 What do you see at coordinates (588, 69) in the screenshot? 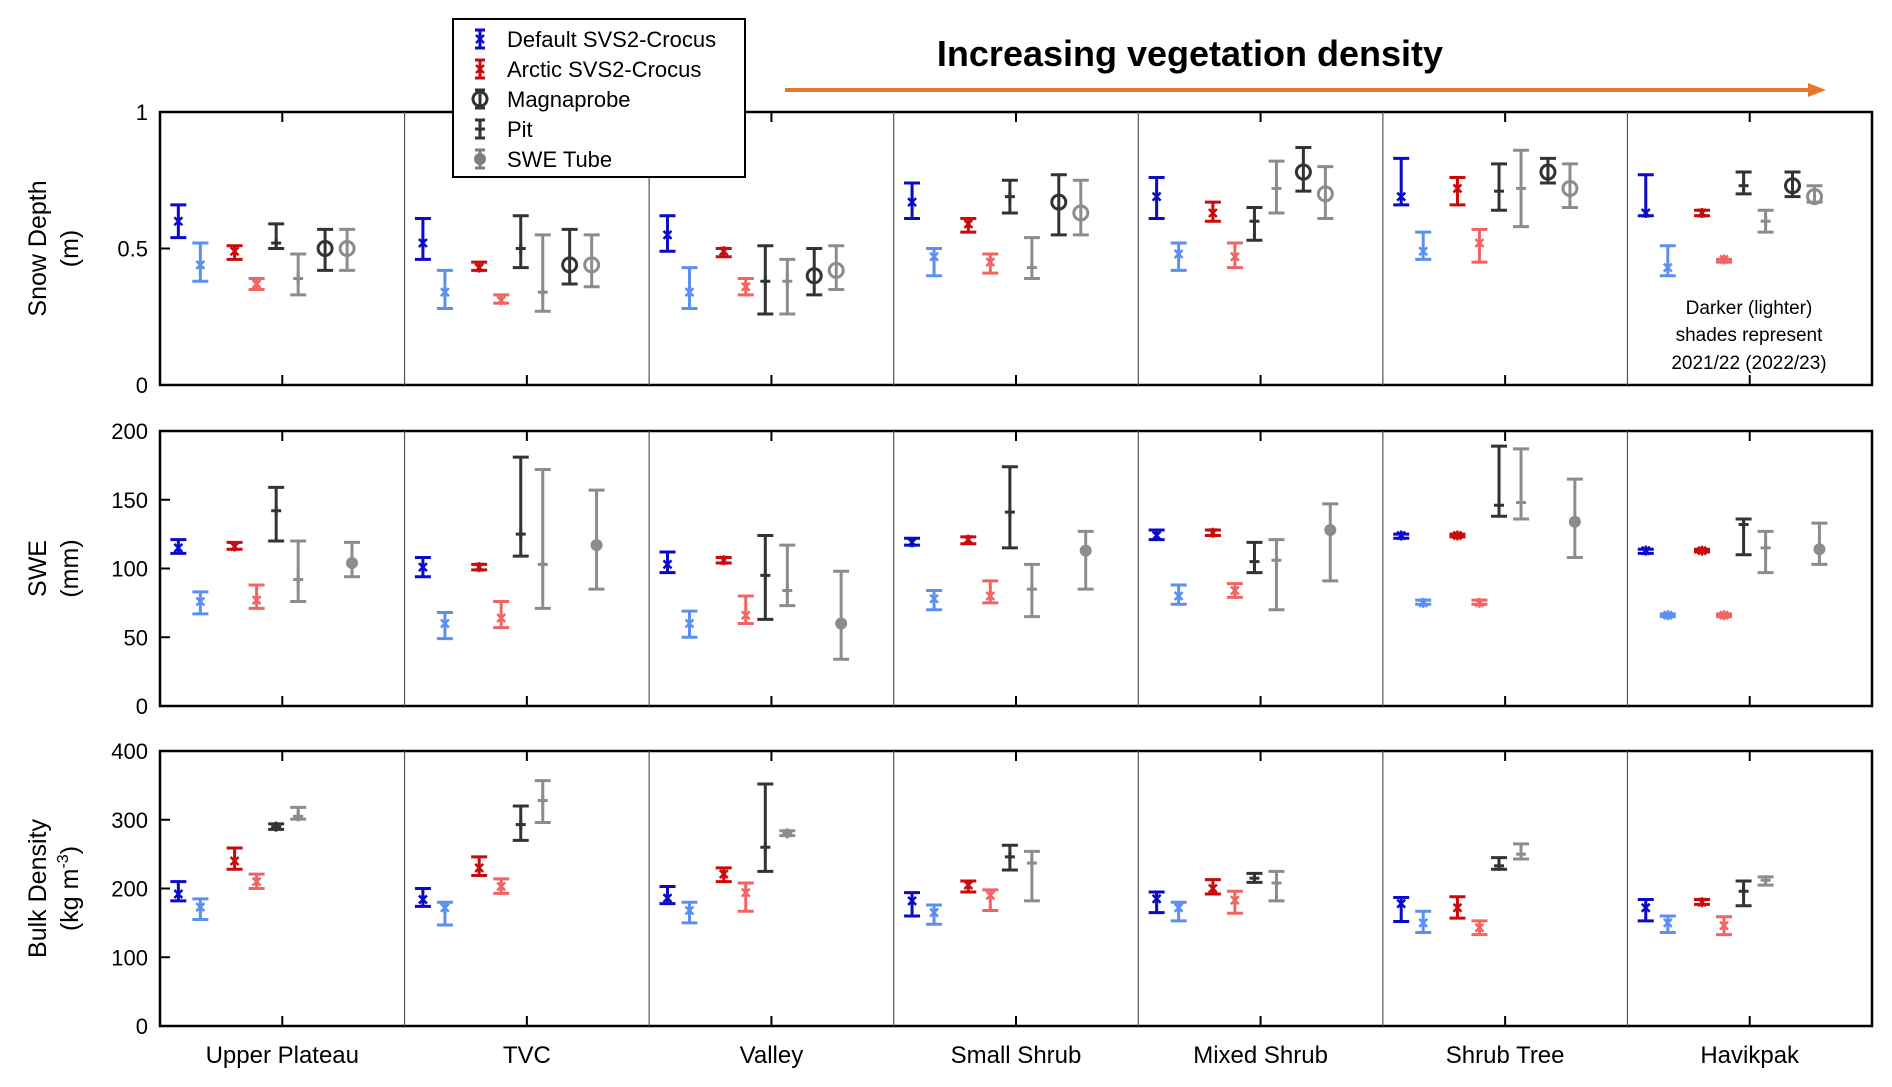
I see `legend-item-arctic-svs2-crocus: Arctic SVS2-Crocus` at bounding box center [588, 69].